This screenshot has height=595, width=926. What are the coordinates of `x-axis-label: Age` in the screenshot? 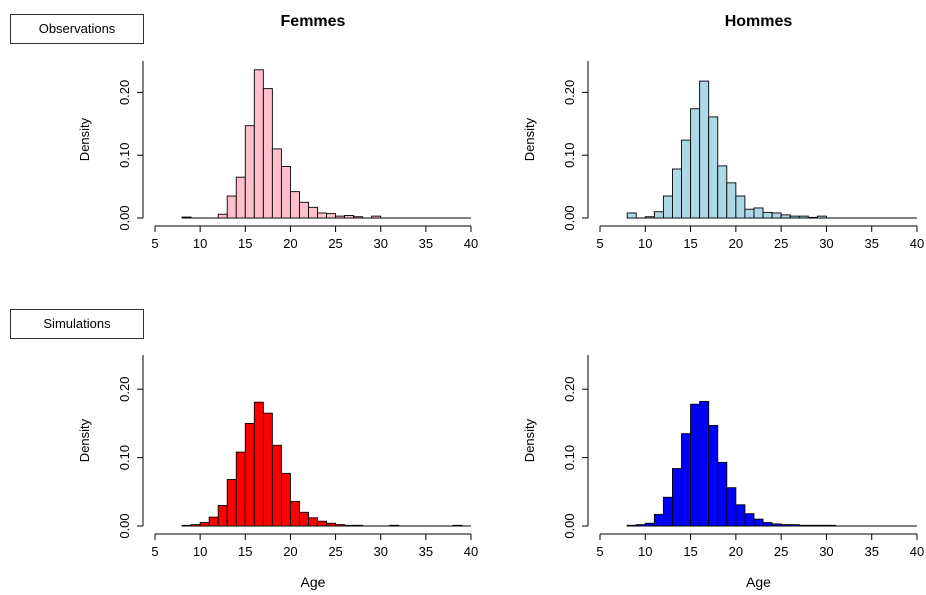 It's located at (313, 582).